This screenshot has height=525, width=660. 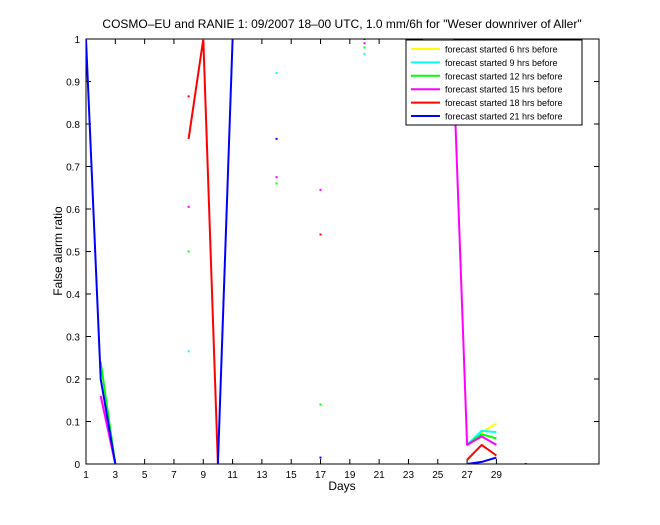 I want to click on legend-label: forecast started 18 hrs before, so click(x=504, y=103).